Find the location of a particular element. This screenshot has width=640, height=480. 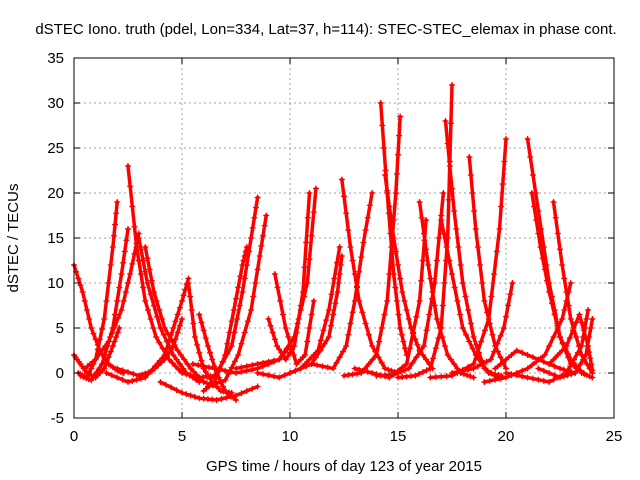

y-tick-label: 0 is located at coordinates (60, 373).